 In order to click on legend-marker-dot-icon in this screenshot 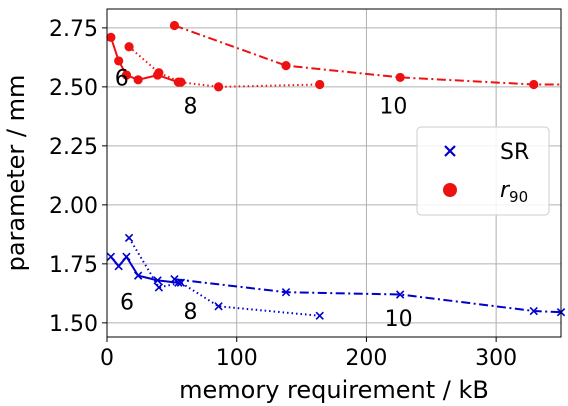, I will do `click(450, 190)`.